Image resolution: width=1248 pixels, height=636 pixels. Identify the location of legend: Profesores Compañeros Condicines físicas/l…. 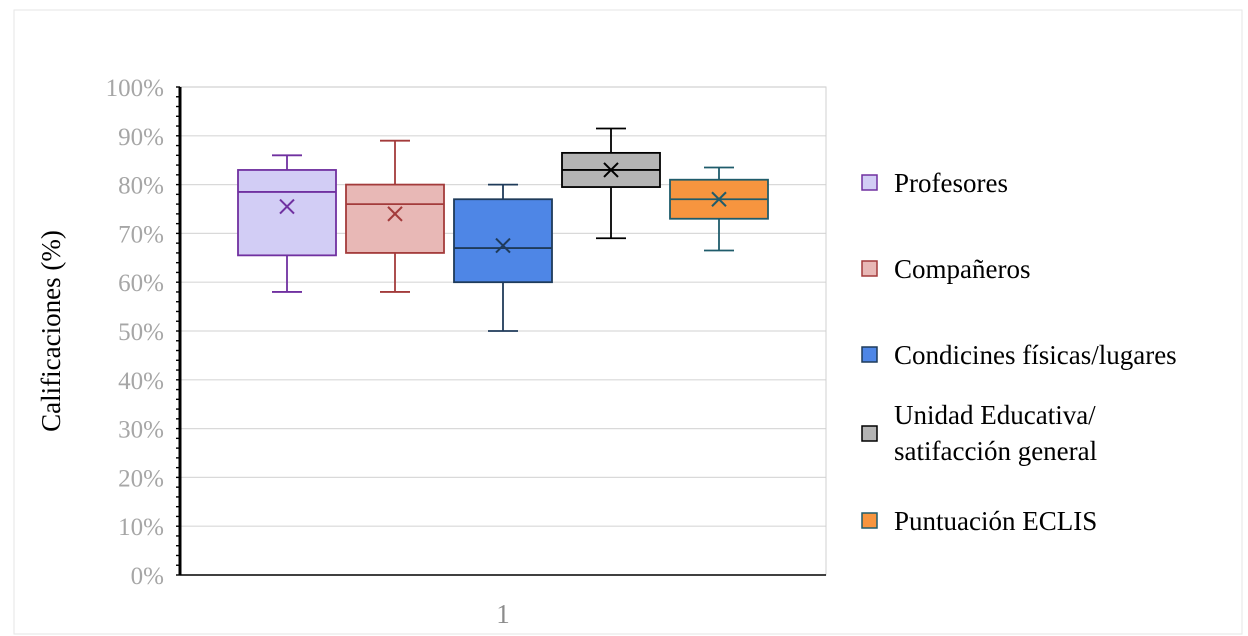
(1019, 352).